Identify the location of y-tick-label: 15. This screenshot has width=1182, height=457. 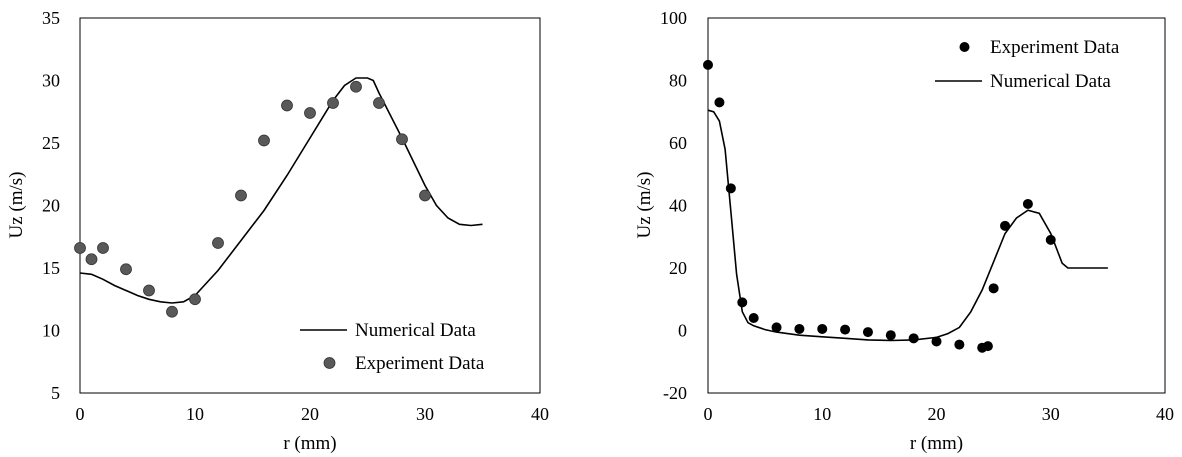
(51, 268).